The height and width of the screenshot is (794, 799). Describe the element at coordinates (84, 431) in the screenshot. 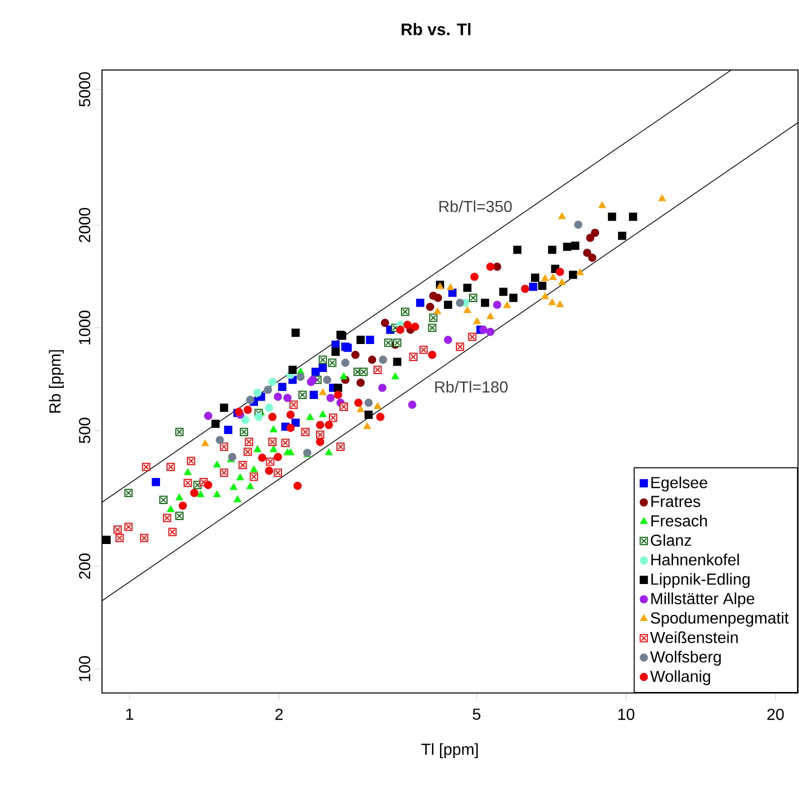

I see `y-tick-label: 500` at that location.